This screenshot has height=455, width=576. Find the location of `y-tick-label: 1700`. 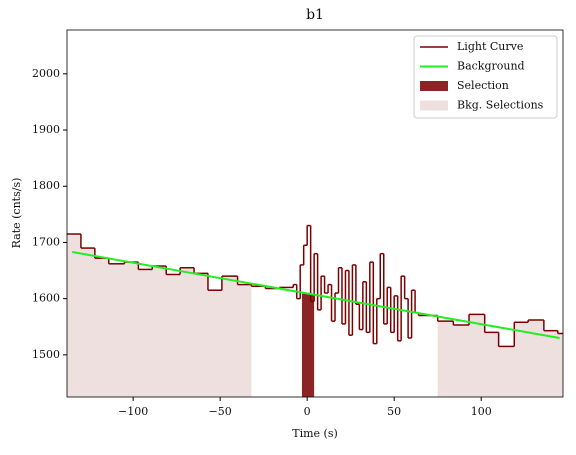

y-tick-label: 1700 is located at coordinates (46, 241).